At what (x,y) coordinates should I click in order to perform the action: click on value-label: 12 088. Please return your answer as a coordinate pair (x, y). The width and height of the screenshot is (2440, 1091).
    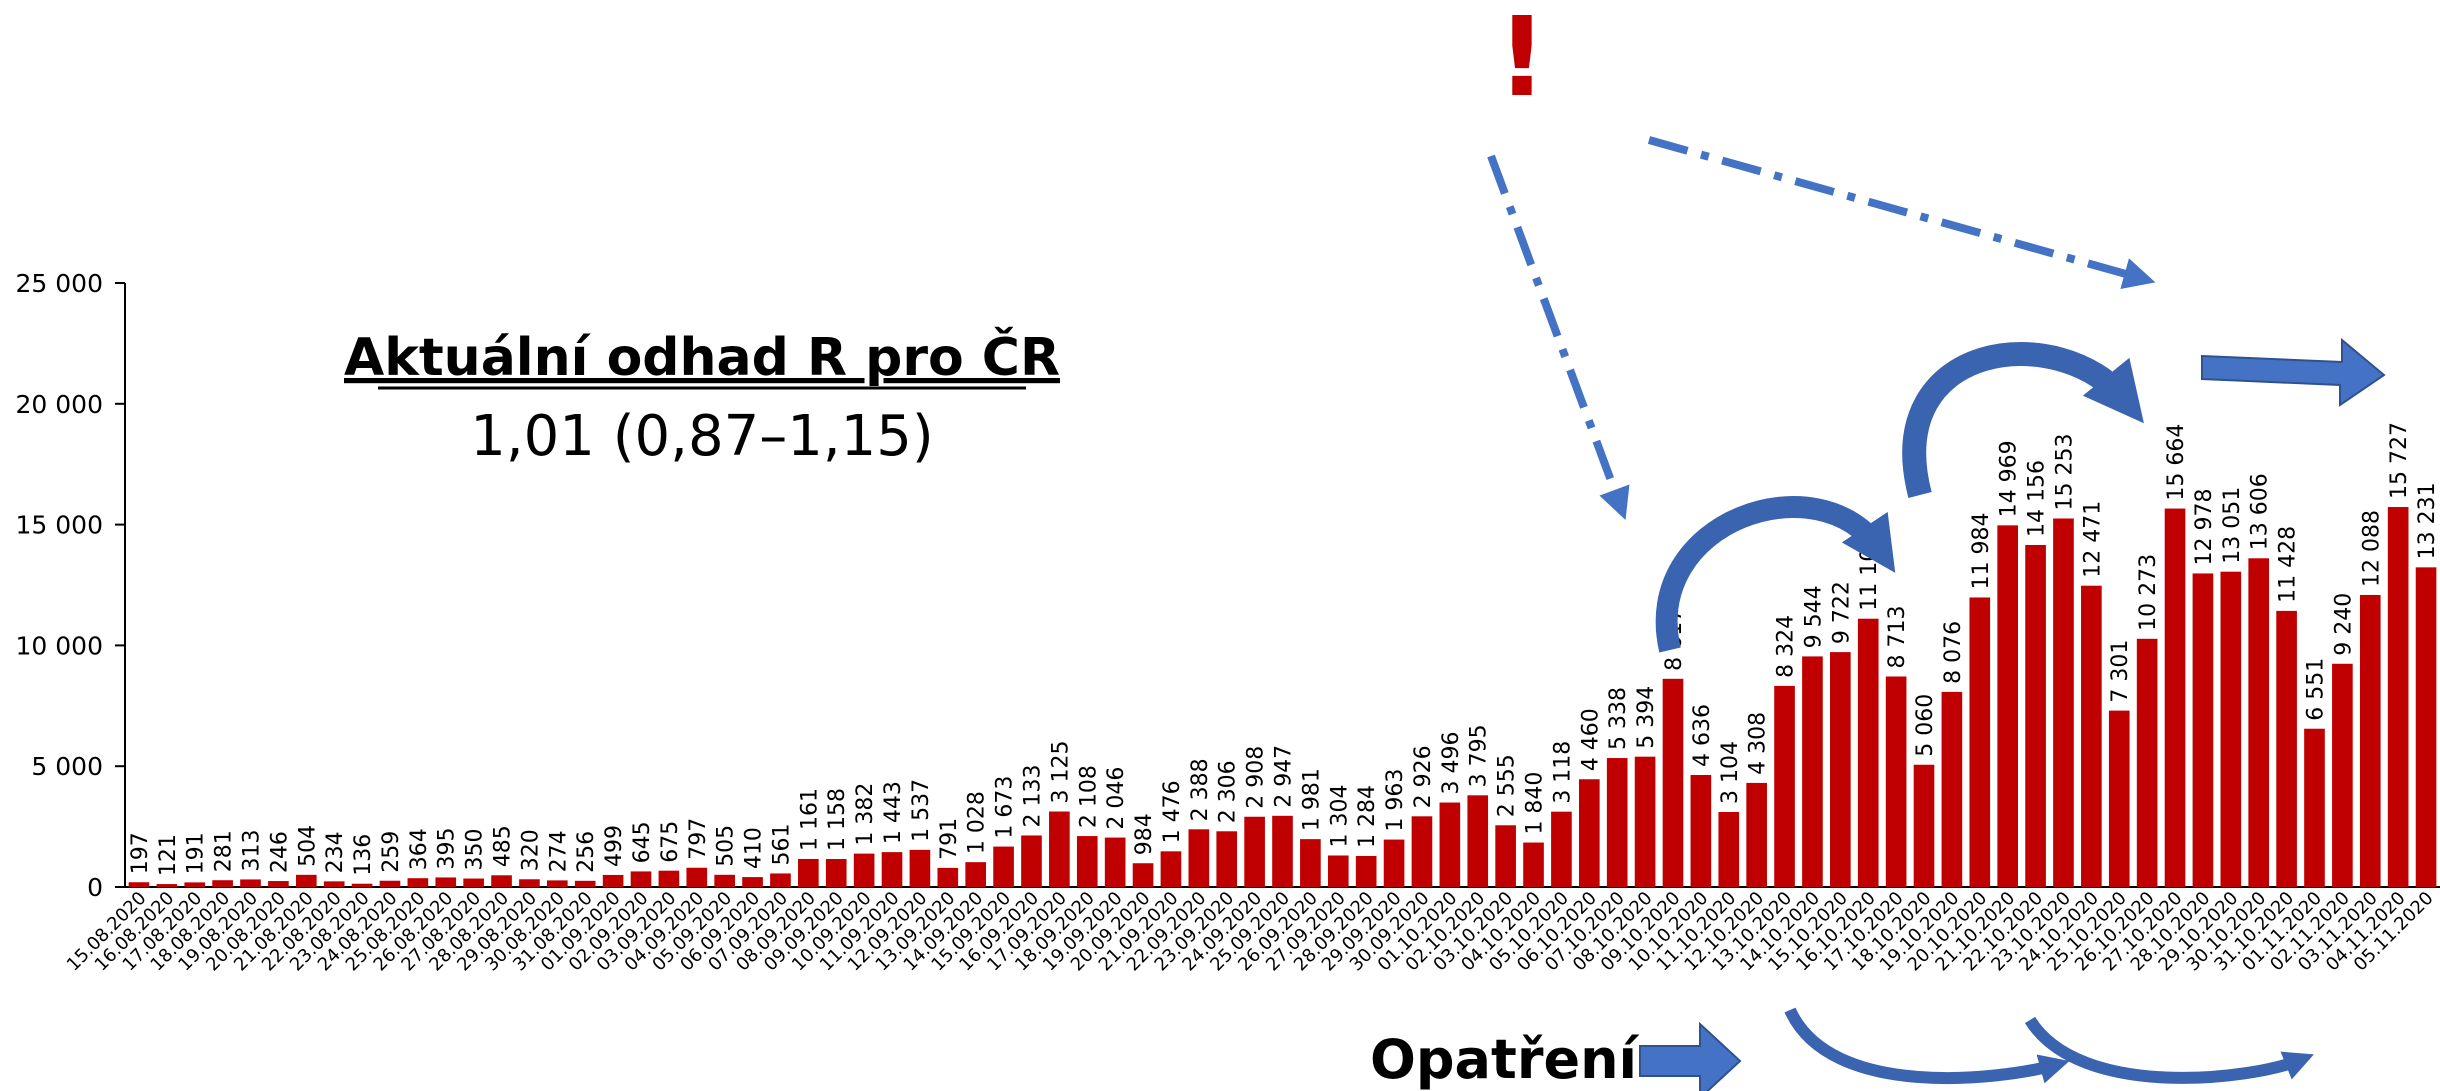
    Looking at the image, I should click on (2371, 548).